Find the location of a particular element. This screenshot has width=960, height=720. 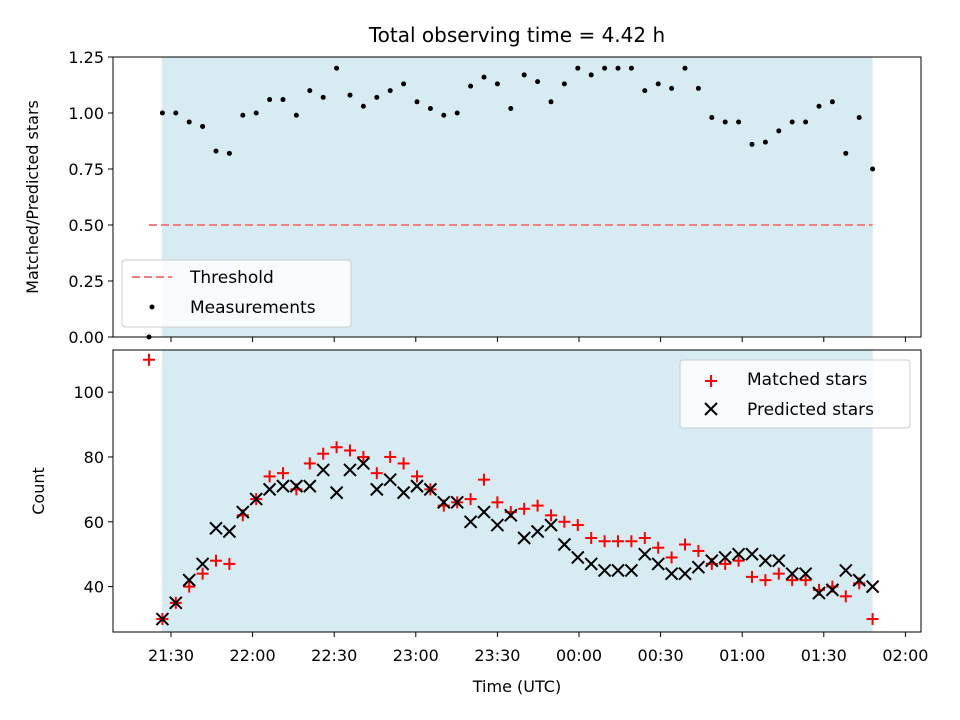

x-tick-label: 22:30 is located at coordinates (334, 655).